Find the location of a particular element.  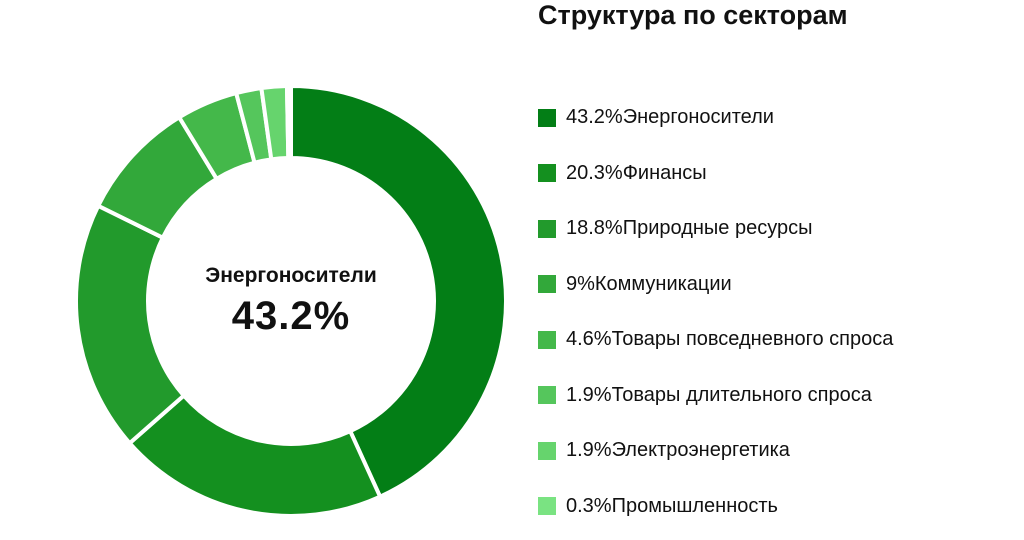

legend-item-8: 0.3% Промышленность is located at coordinates (715, 507).